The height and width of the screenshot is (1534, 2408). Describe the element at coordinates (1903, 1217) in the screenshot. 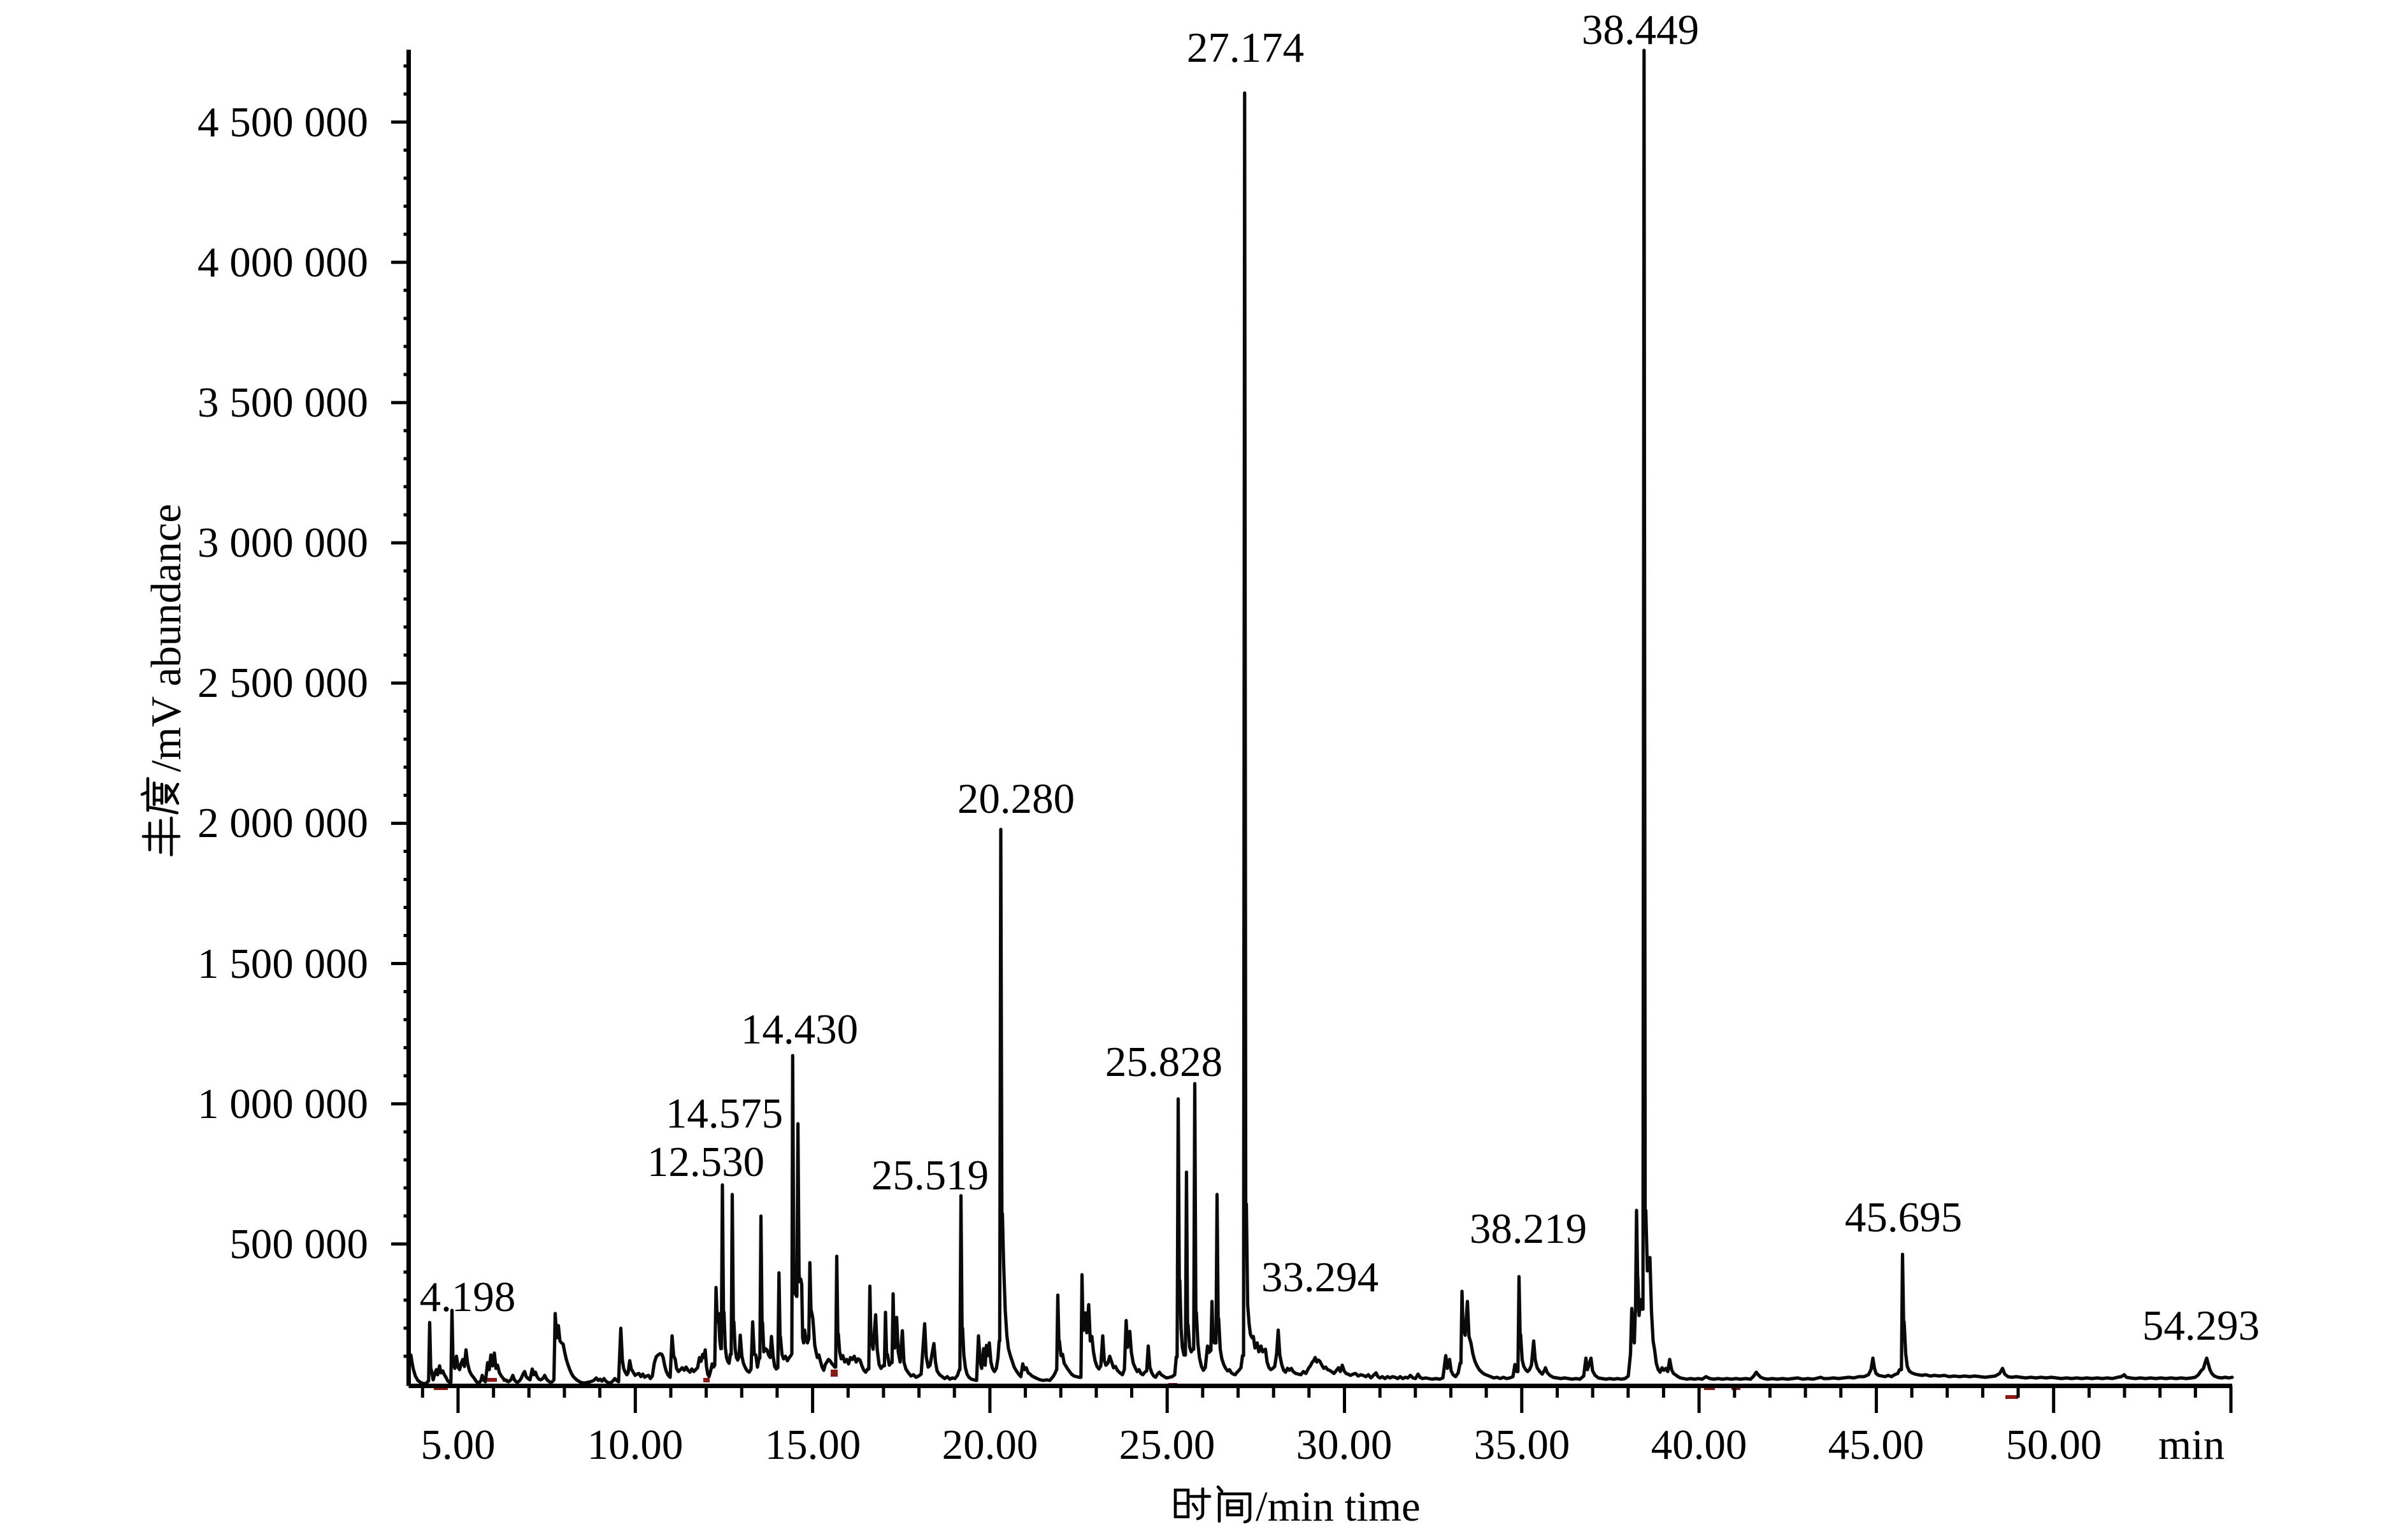

I see `svg-text: 45.695` at that location.